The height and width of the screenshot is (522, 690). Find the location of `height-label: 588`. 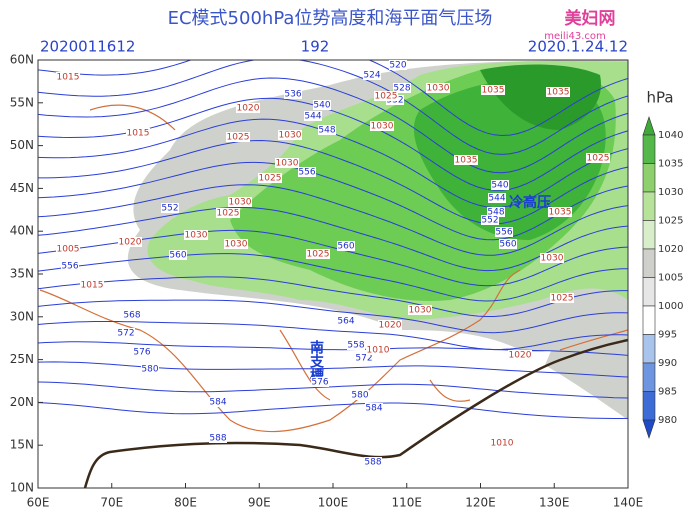

height-label: 588 is located at coordinates (217, 439).